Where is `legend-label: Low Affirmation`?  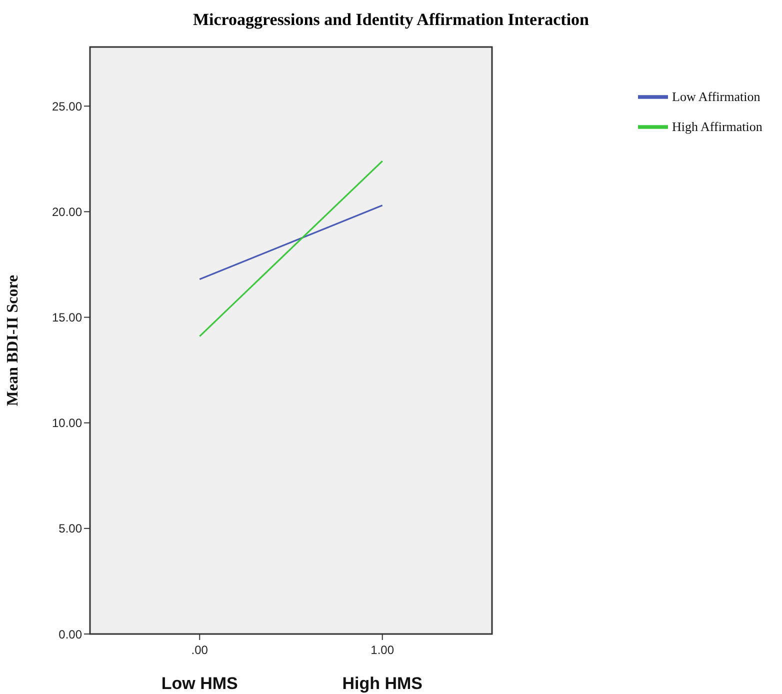 legend-label: Low Affirmation is located at coordinates (716, 96).